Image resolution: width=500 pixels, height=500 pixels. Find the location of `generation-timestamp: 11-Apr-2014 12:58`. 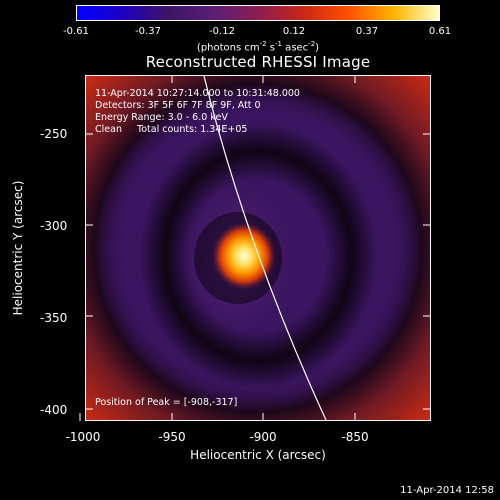

generation-timestamp: 11-Apr-2014 12:58 is located at coordinates (447, 490).